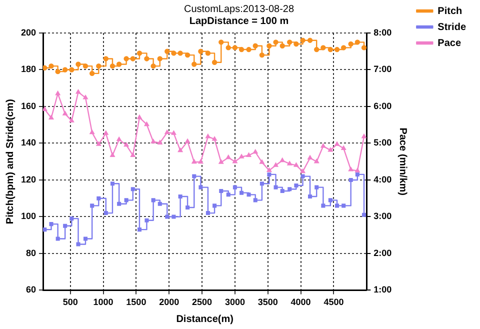 The image size is (480, 329). Describe the element at coordinates (300, 302) in the screenshot. I see `x-tick-label: 4000` at that location.